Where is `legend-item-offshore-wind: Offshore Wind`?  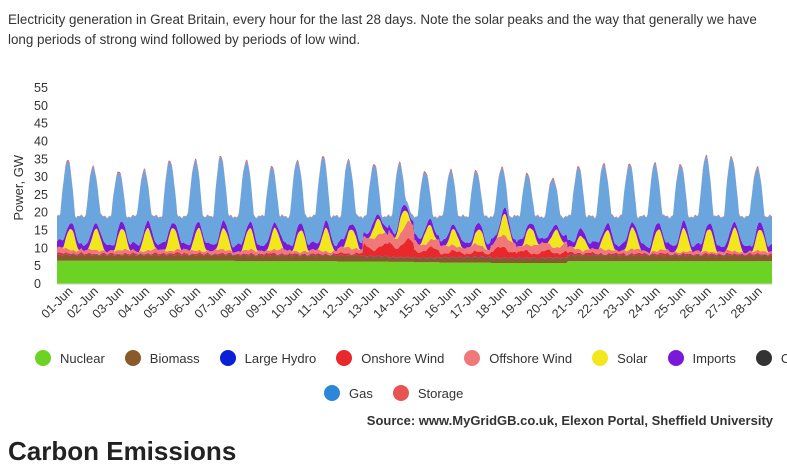 legend-item-offshore-wind: Offshore Wind is located at coordinates (518, 358).